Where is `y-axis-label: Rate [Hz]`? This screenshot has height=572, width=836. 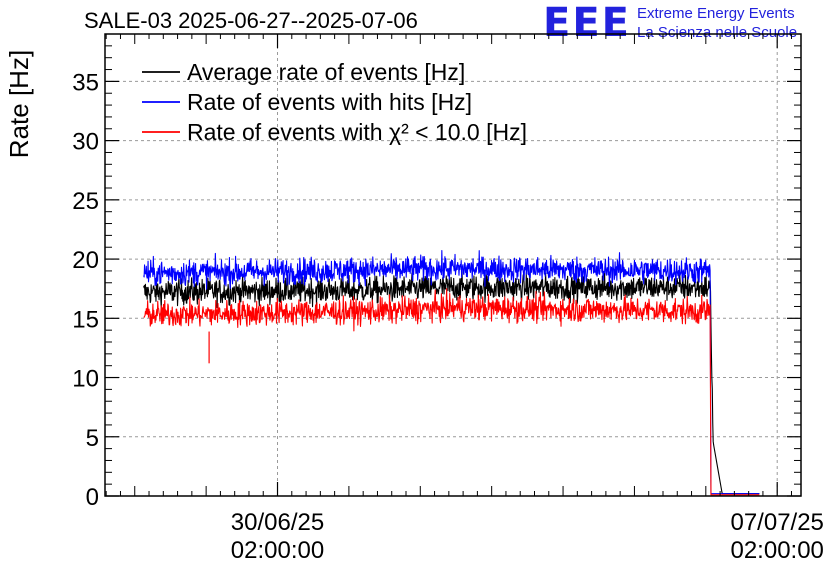
y-axis-label: Rate [Hz] is located at coordinates (19, 104).